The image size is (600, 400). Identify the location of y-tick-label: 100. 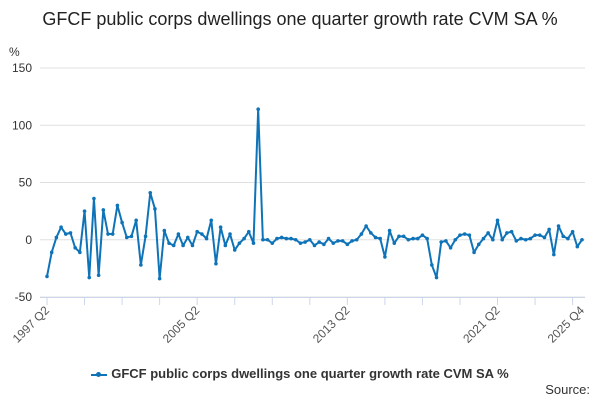
(22, 125).